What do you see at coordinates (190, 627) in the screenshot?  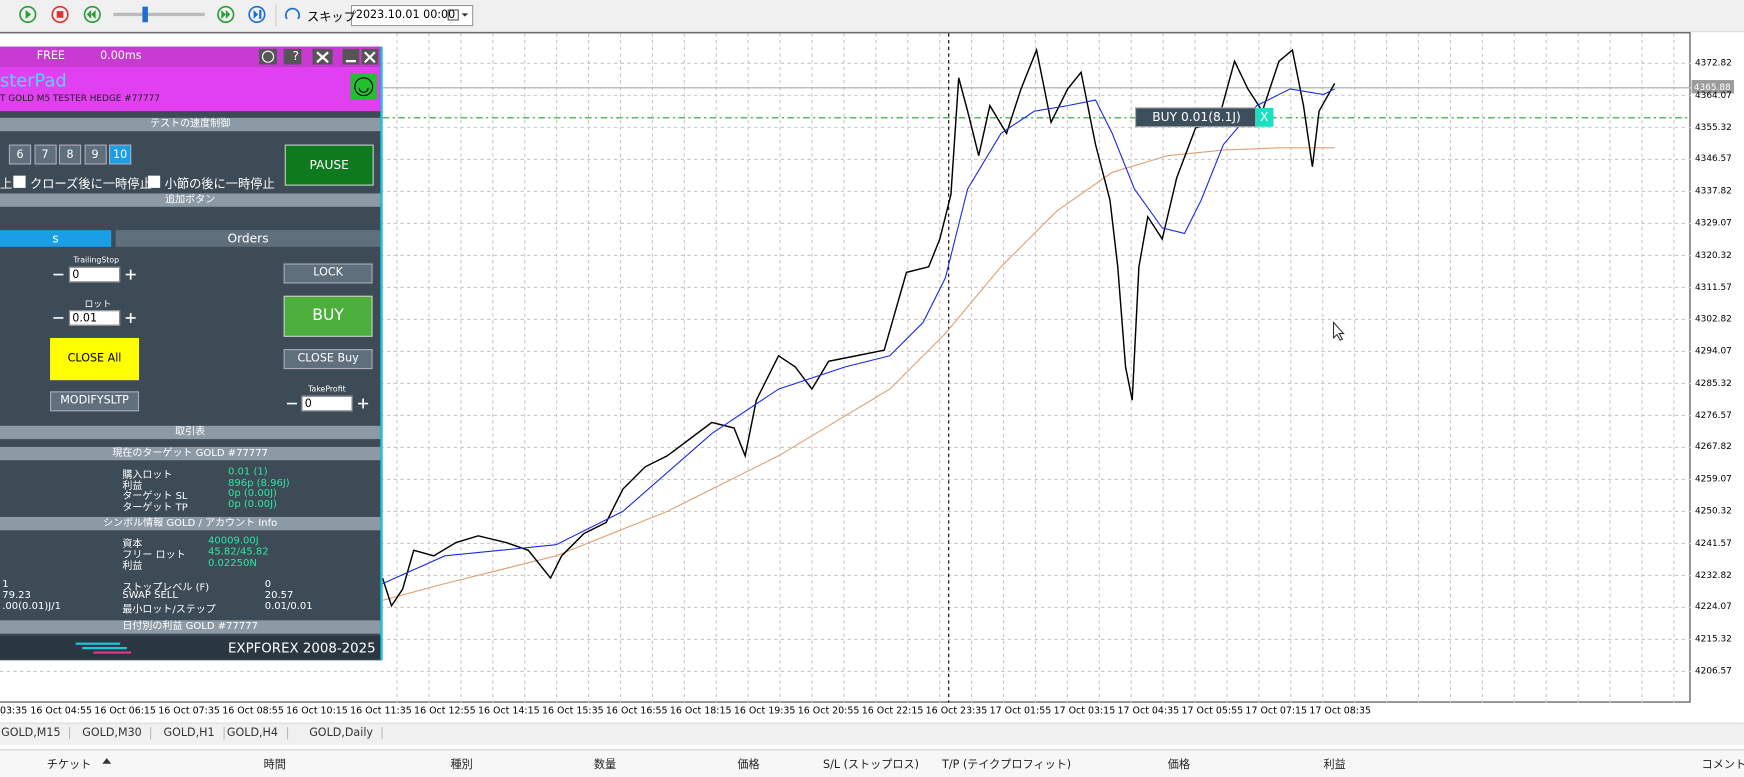 I see `section-header: 日付別の利益 GOLD #77777` at bounding box center [190, 627].